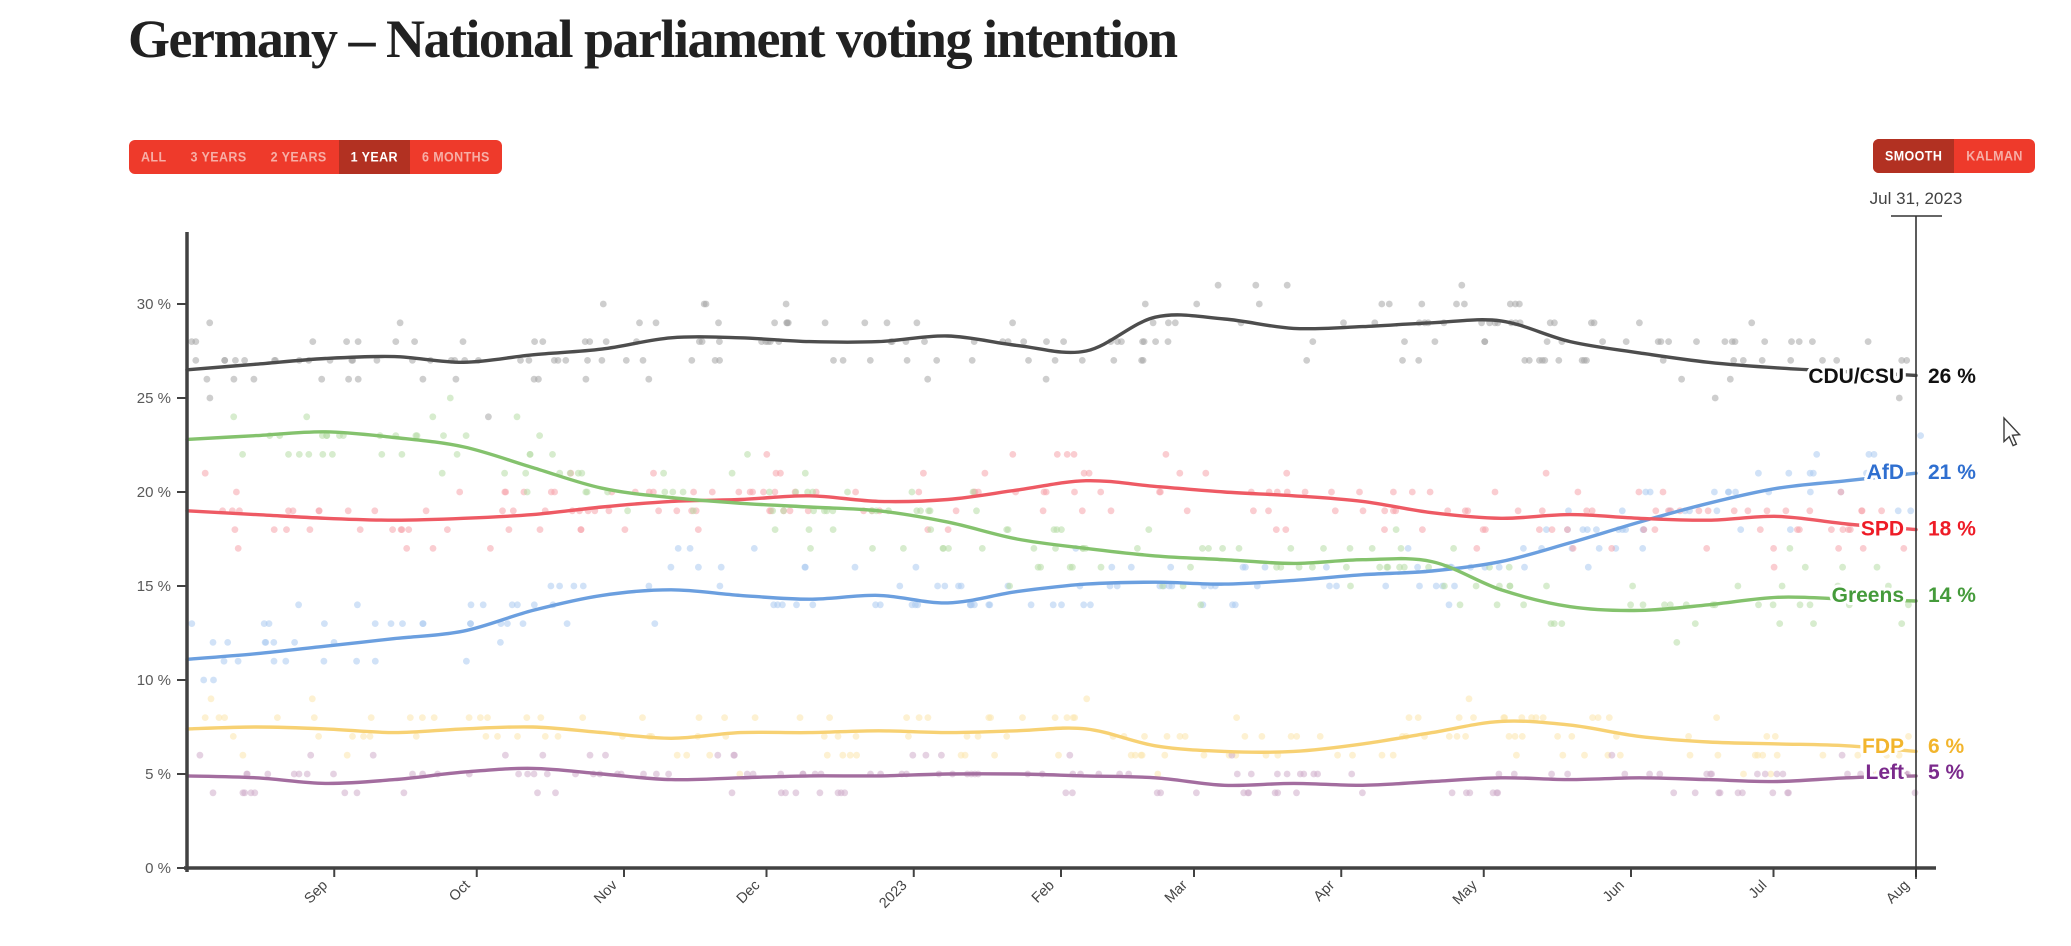 The height and width of the screenshot is (946, 2071). What do you see at coordinates (1914, 156) in the screenshot?
I see `smoothing-button-smooth: SMOOTH` at bounding box center [1914, 156].